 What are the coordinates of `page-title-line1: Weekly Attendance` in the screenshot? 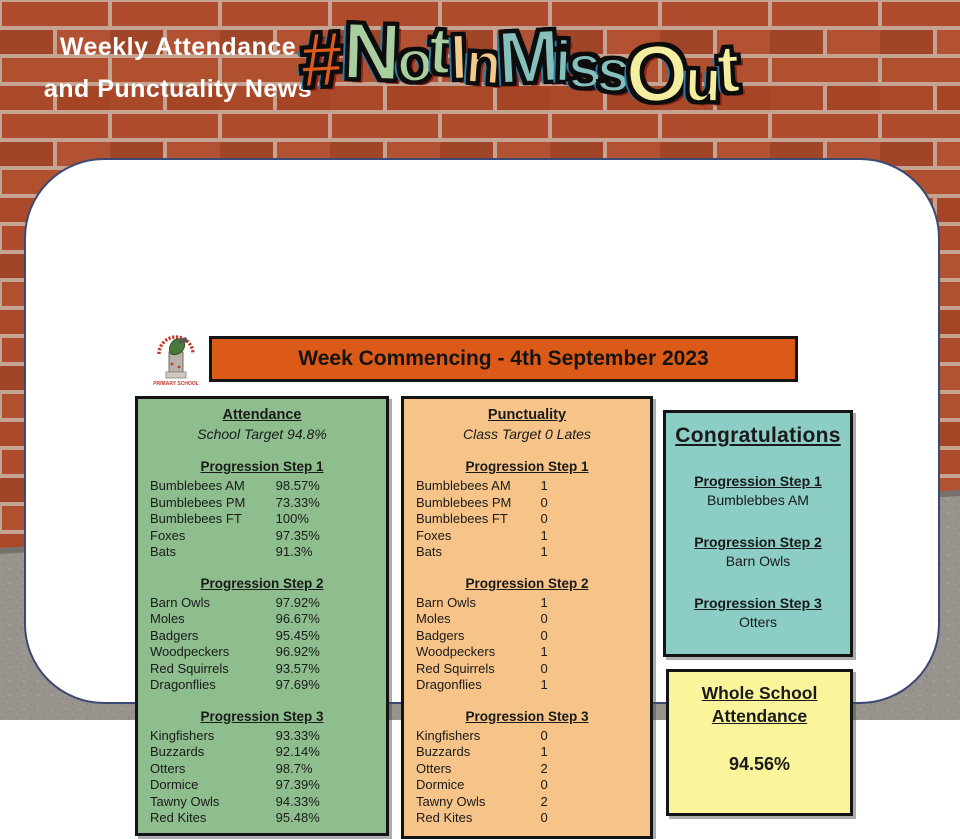 It's located at (178, 47).